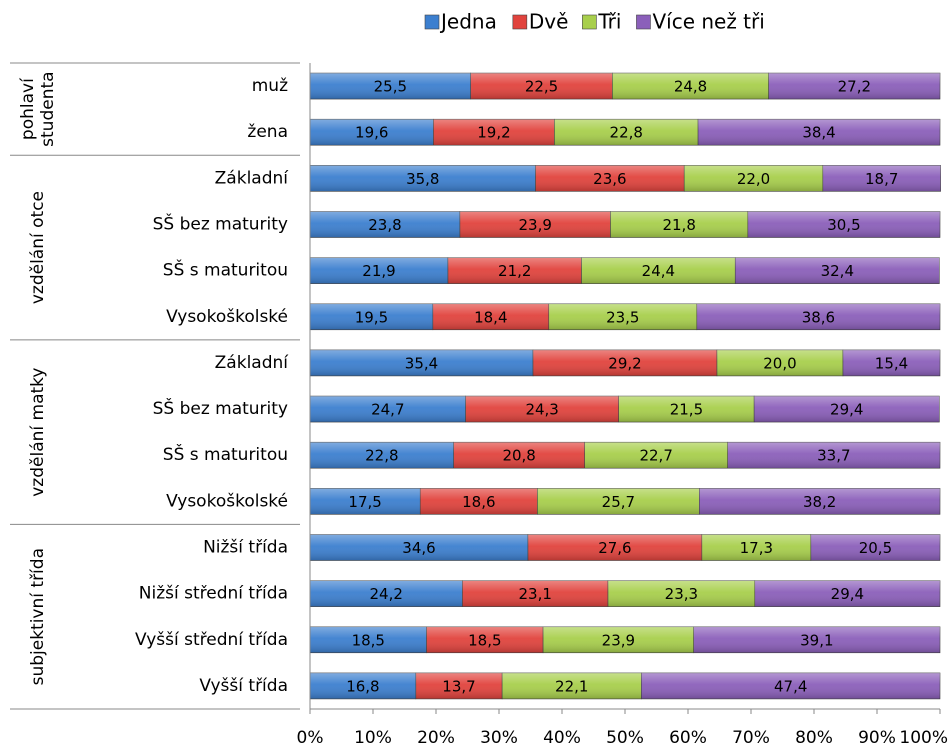 The height and width of the screenshot is (747, 950). I want to click on value-label: 33,7, so click(833, 456).